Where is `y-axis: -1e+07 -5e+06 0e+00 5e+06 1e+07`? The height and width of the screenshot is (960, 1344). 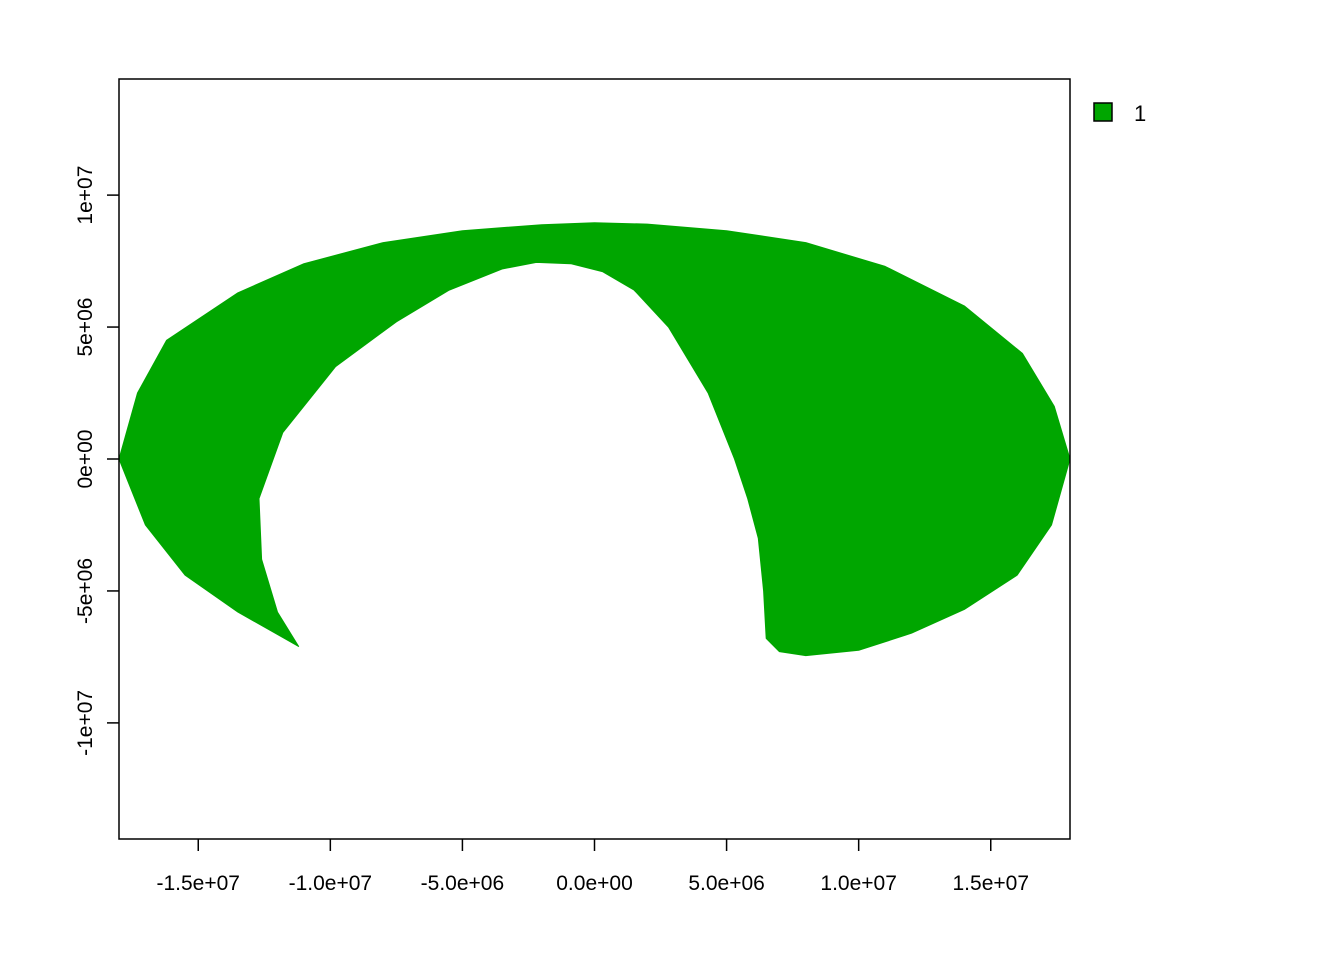 y-axis: -1e+07 -5e+06 0e+00 5e+06 1e+07 is located at coordinates (96, 461).